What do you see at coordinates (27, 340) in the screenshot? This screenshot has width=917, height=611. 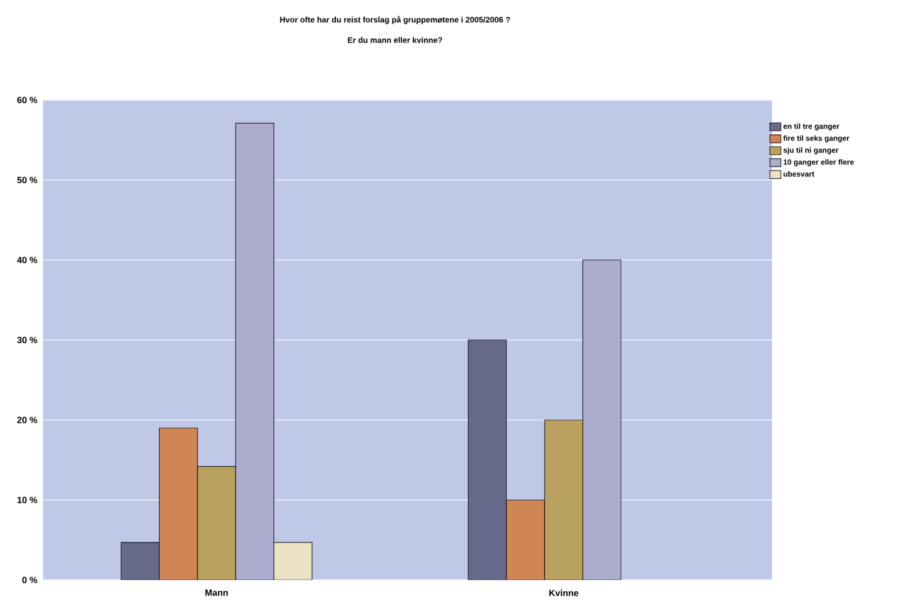 I see `y-tick-label: 30 %` at bounding box center [27, 340].